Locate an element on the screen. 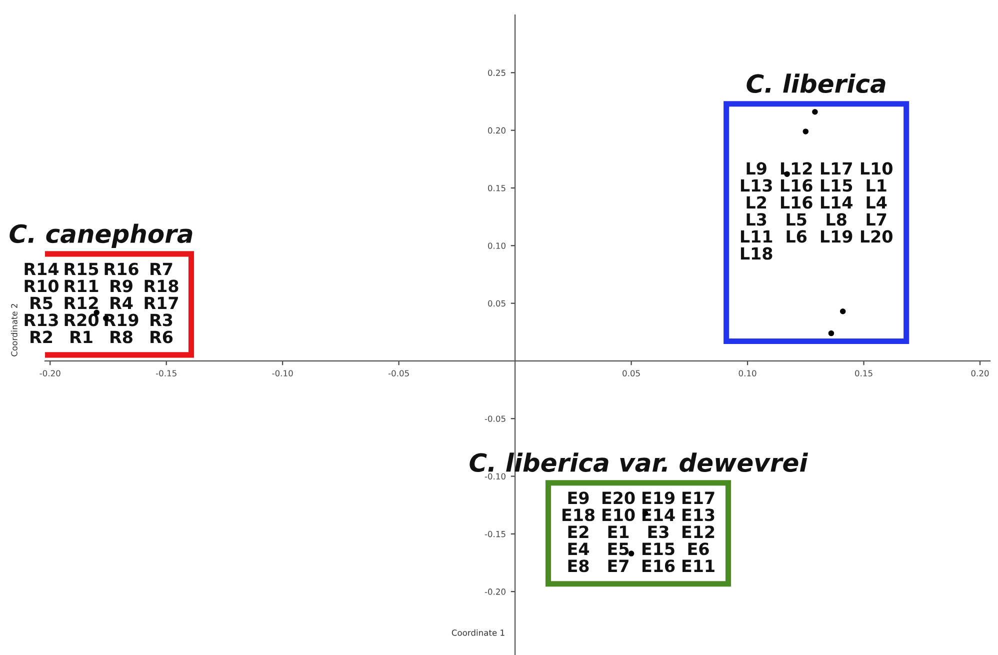 The image size is (998, 655). annotation: E16 is located at coordinates (658, 566).